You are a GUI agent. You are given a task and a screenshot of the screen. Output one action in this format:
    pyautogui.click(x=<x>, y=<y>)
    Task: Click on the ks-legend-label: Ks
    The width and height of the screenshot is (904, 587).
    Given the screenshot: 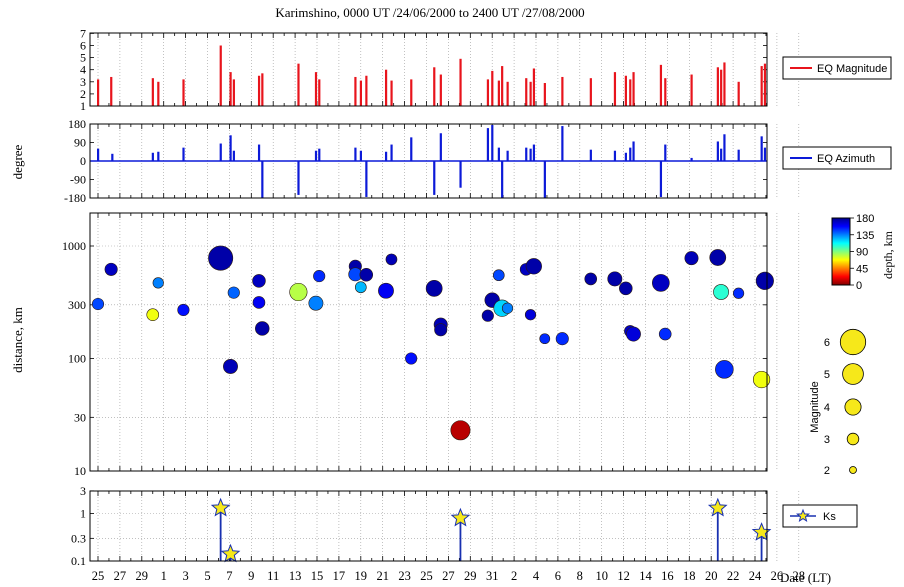 What is the action you would take?
    pyautogui.click(x=829, y=517)
    